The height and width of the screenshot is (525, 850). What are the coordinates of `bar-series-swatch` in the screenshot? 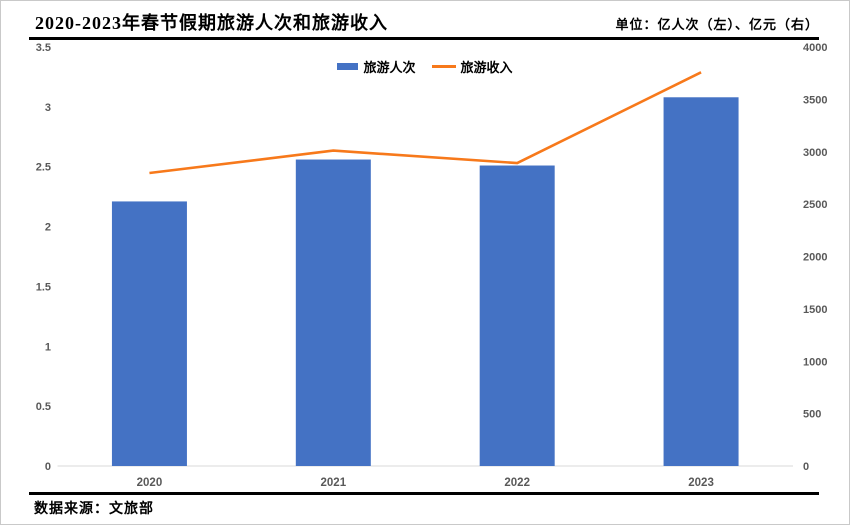 It's located at (348, 66).